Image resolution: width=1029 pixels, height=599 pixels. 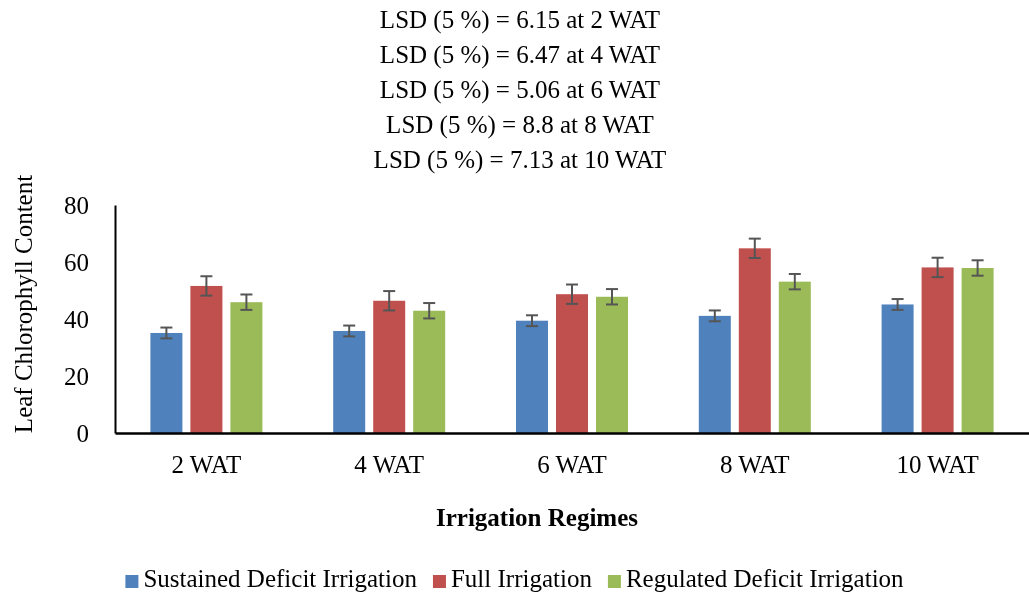 What do you see at coordinates (765, 578) in the screenshot?
I see `legend-label: Regulated Deficit Irrigation` at bounding box center [765, 578].